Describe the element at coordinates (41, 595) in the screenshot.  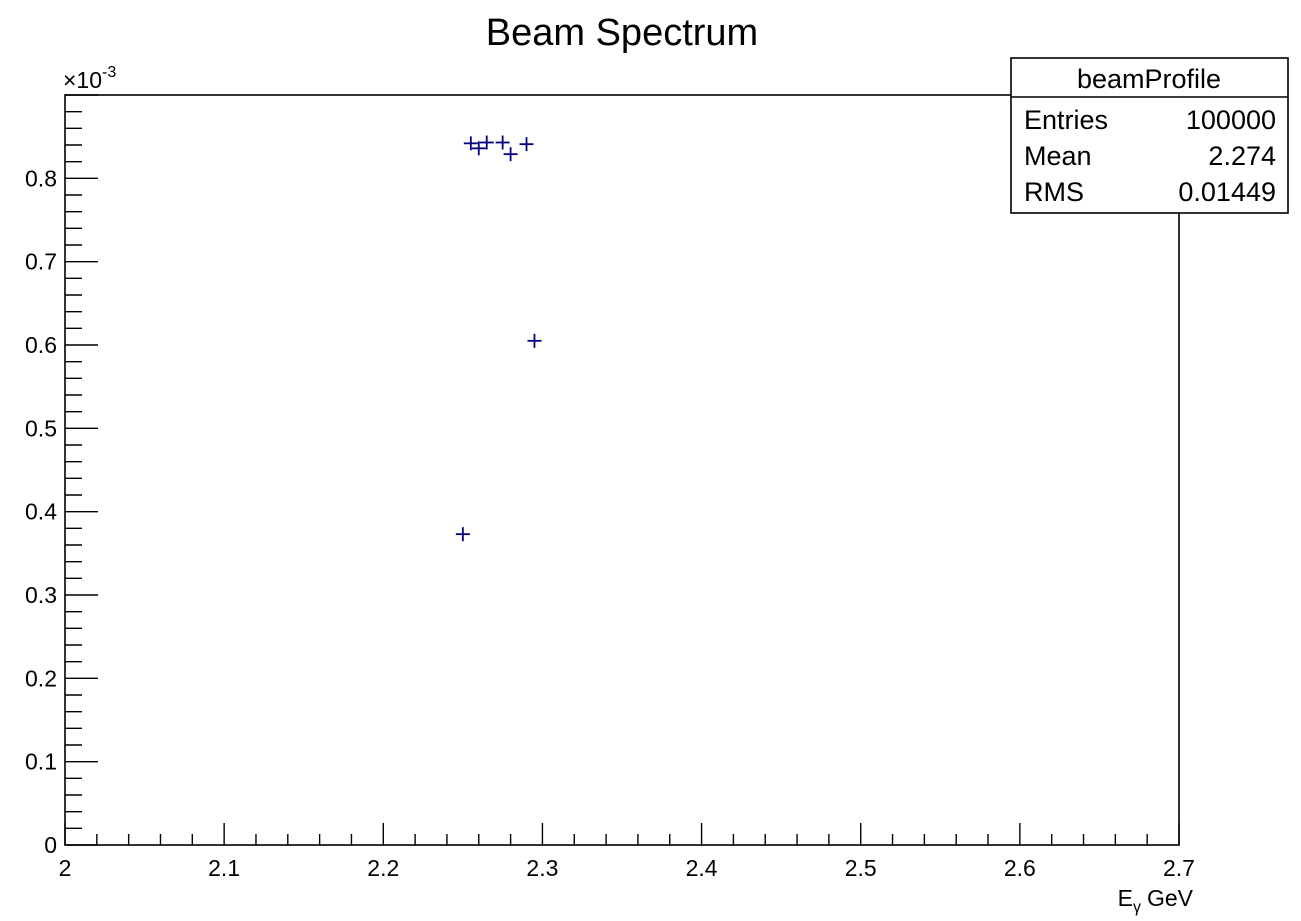
I see `y-tick-label: 0.3` at that location.